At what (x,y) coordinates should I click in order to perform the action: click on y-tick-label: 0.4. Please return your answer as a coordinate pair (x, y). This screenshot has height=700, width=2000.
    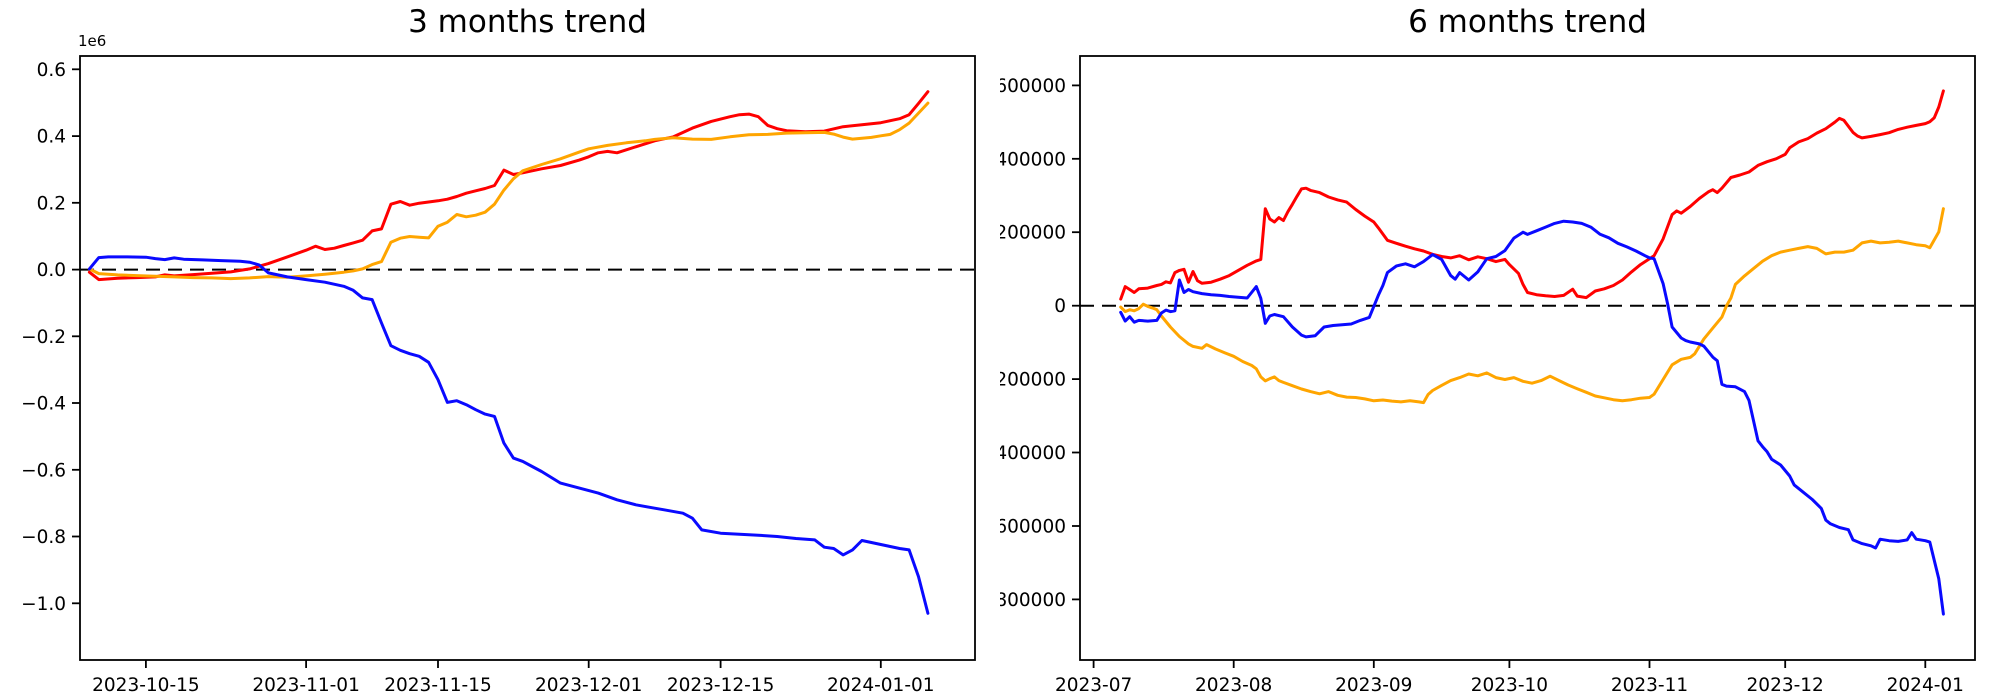
    Looking at the image, I should click on (51, 137).